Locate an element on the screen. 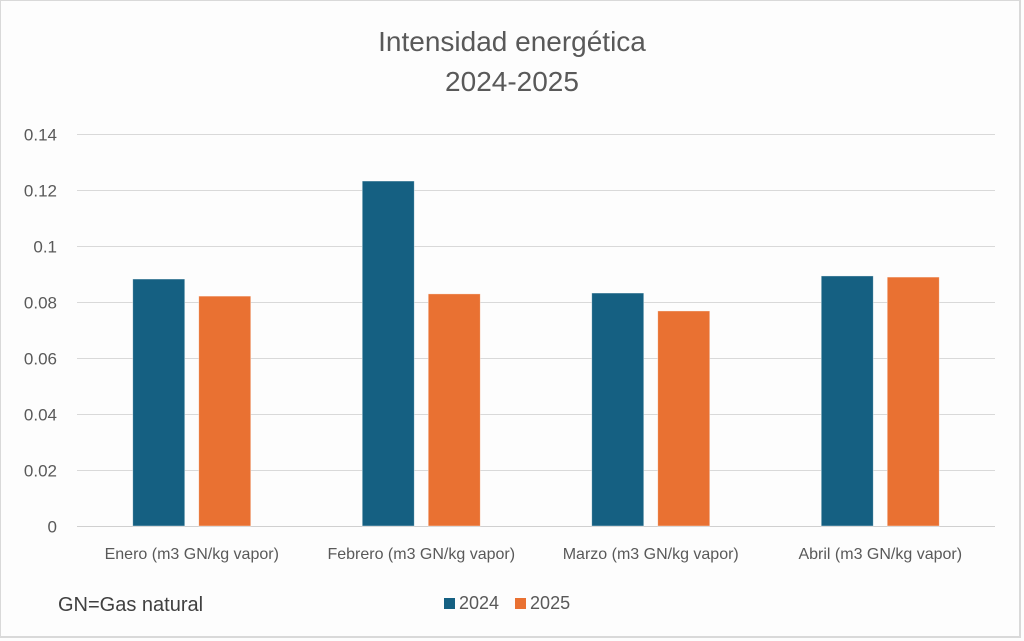  chart-subtitle: 2024-2025 is located at coordinates (512, 81).